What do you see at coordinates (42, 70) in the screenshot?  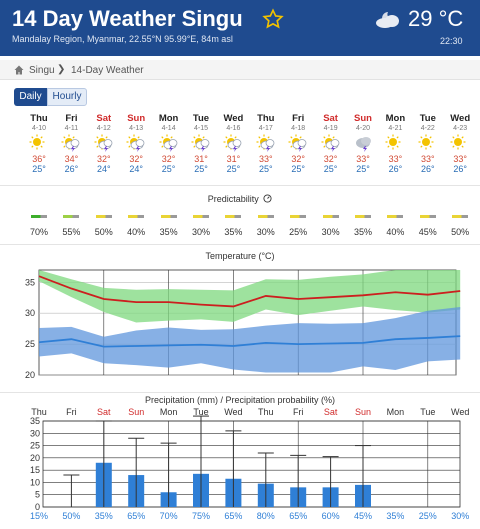 I see `breadcrumb-home-link: Singu` at bounding box center [42, 70].